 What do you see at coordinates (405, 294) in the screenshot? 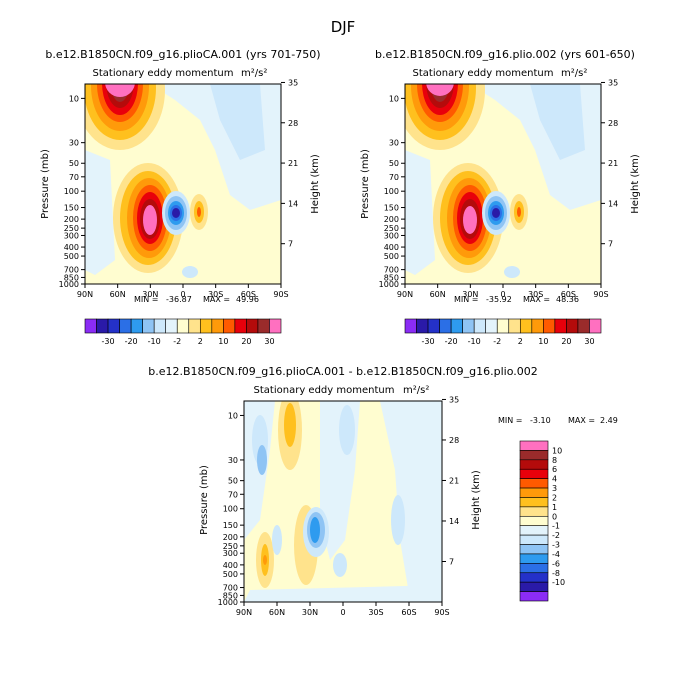
I see `x-tick-label: 90N` at bounding box center [405, 294].